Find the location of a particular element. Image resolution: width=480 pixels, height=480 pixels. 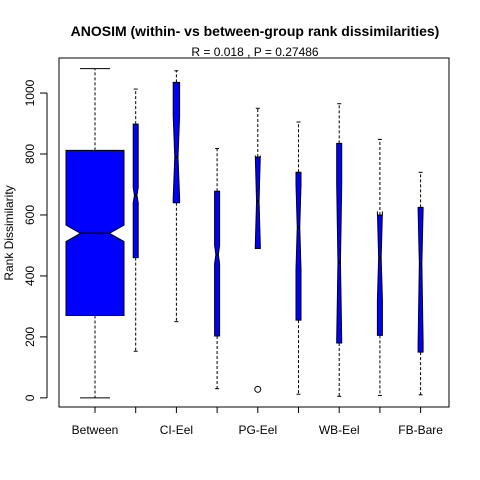

x-tick-label: Between is located at coordinates (95, 430).